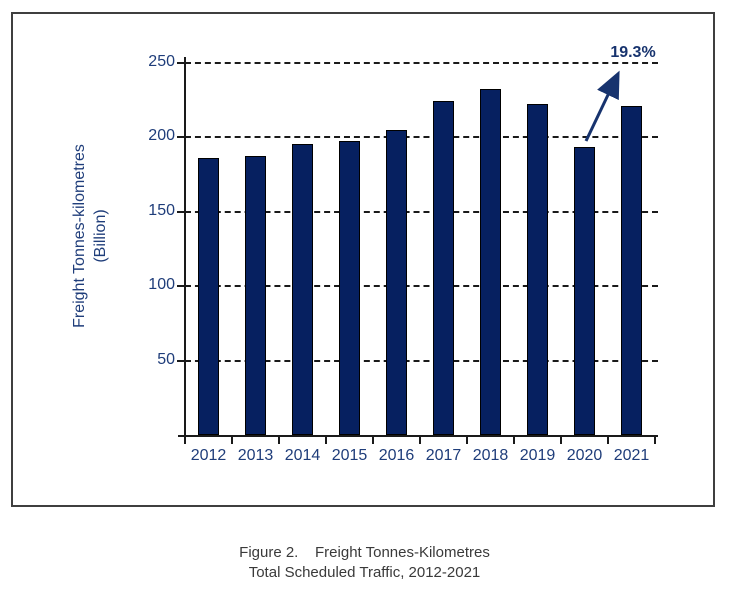 Image resolution: width=729 pixels, height=594 pixels. I want to click on x-tick-label-2013: 2013, so click(255, 455).